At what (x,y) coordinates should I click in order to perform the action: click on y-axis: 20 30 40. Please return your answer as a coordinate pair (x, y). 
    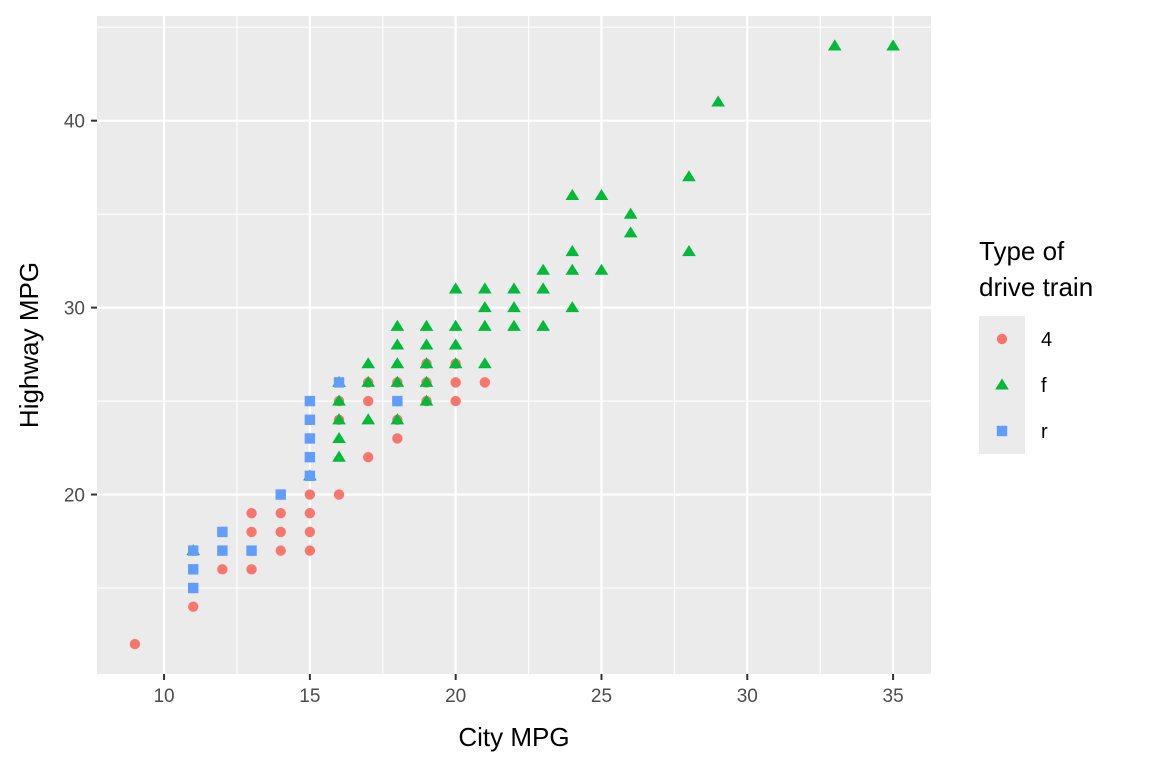
    Looking at the image, I should click on (80, 309).